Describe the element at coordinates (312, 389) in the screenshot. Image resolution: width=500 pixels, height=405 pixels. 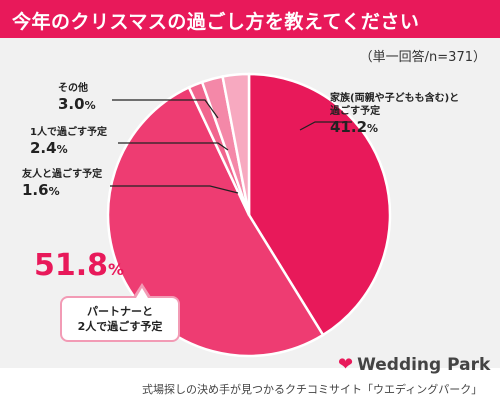
I see `footer-caption: 式場探しの決め手が見つかるクチコミサイト「ウエディングパーク」` at that location.